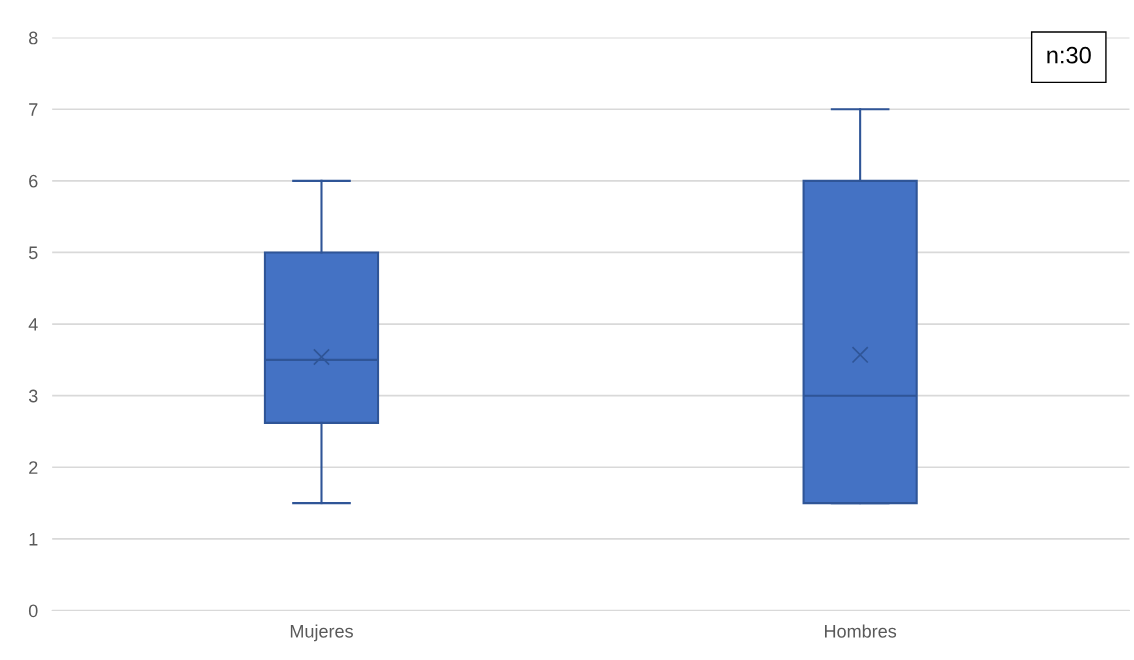  I want to click on y-tick-label: 0, so click(33, 611).